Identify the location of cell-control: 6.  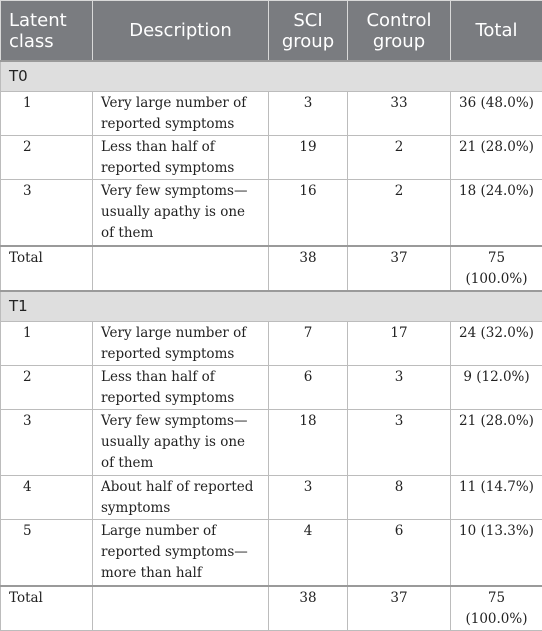
(399, 553).